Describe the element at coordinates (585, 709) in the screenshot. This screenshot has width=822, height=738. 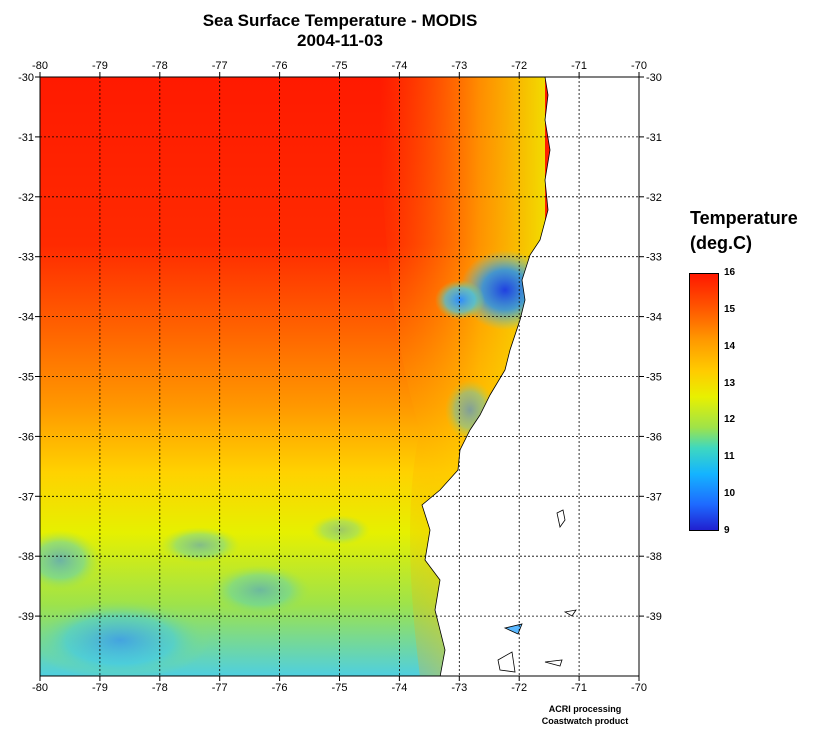
I see `processing-credit: ACRI processing` at that location.